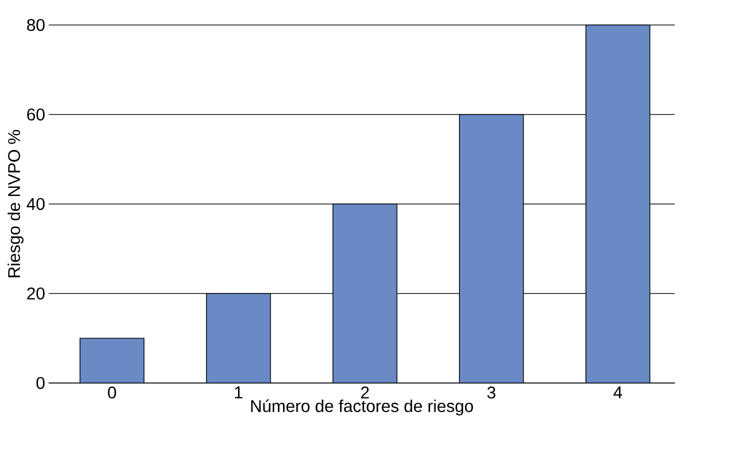  What do you see at coordinates (491, 392) in the screenshot?
I see `x-tick-label: 3` at bounding box center [491, 392].